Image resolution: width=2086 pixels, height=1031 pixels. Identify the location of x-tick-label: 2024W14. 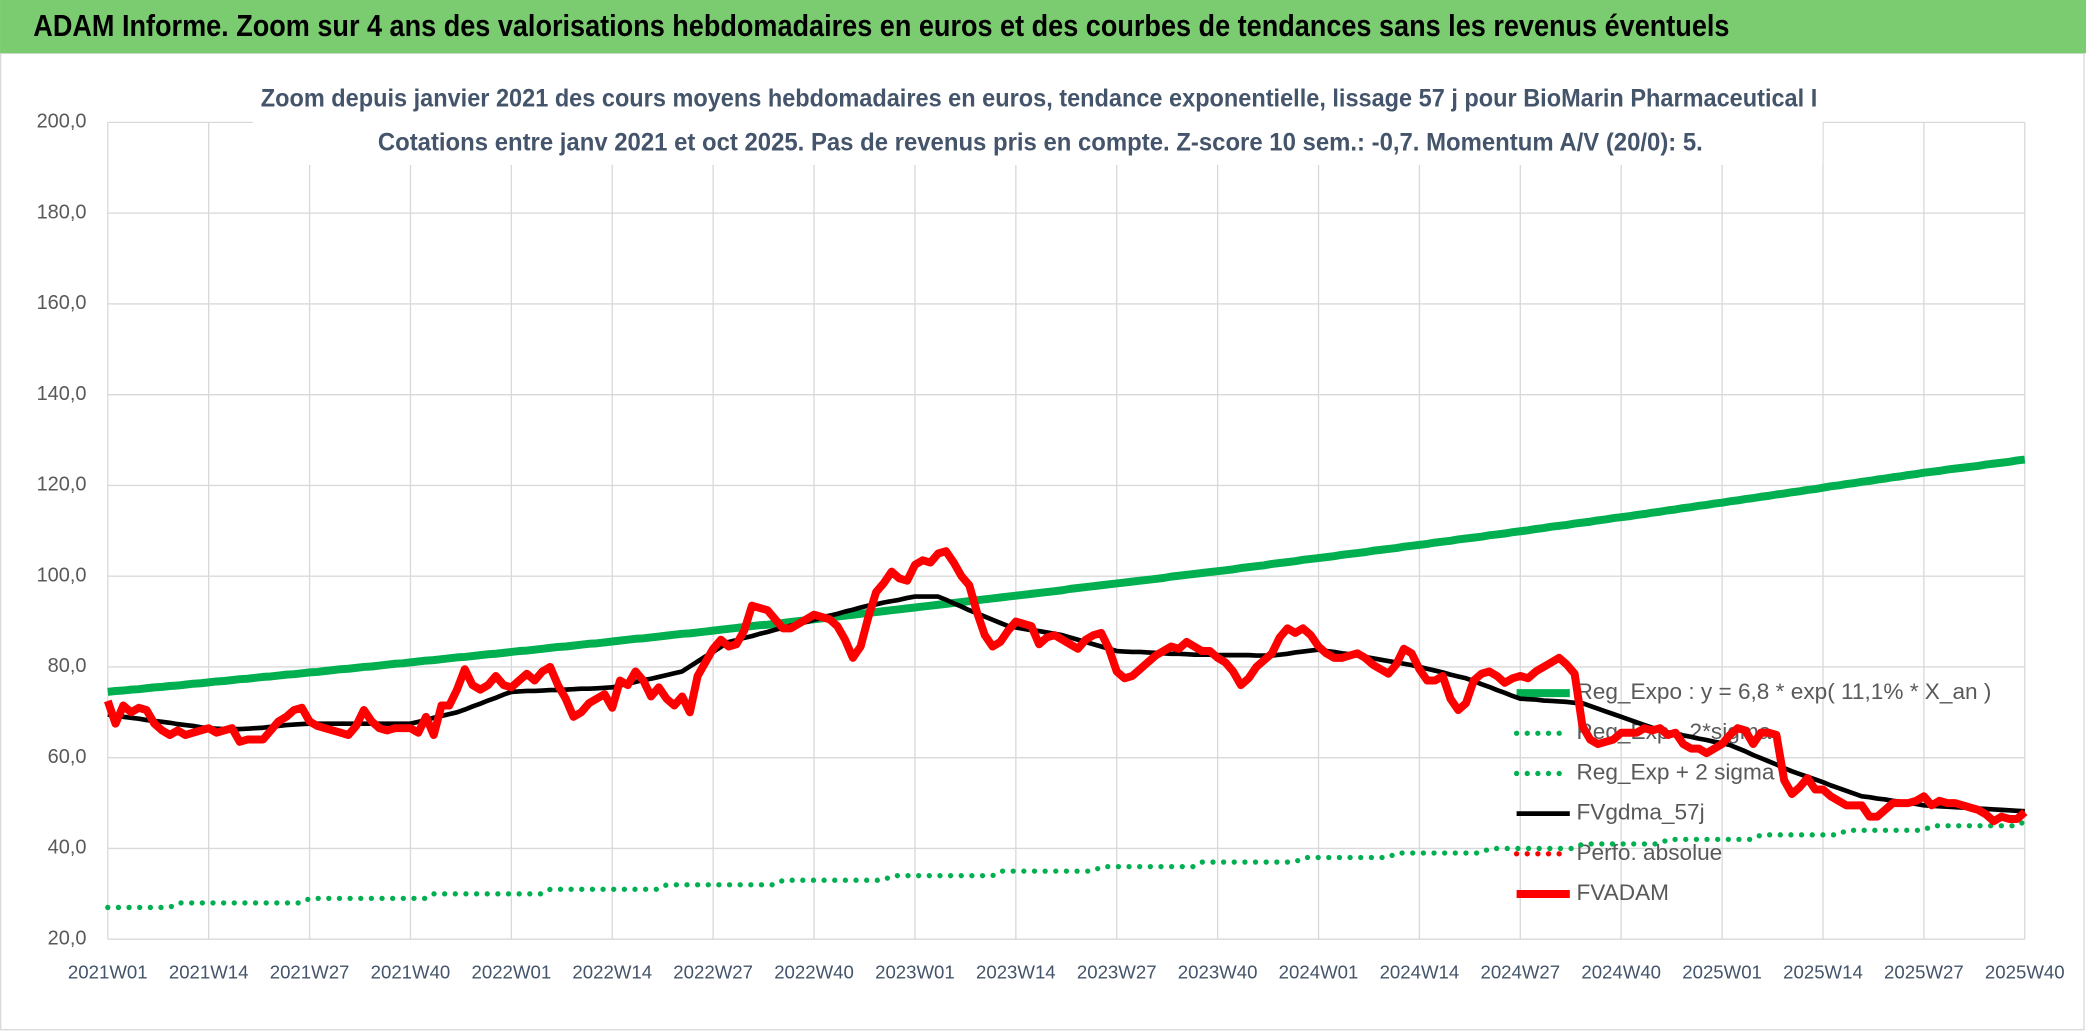
(1420, 972).